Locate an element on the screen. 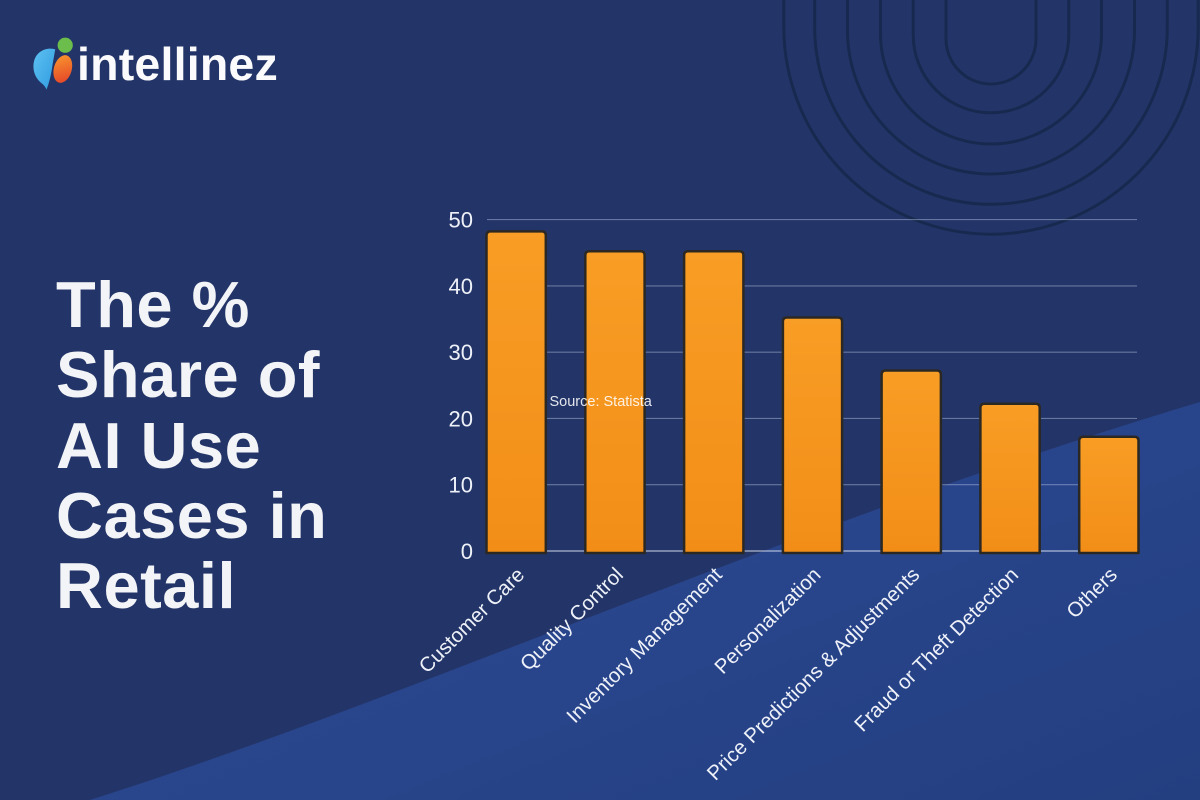 Image resolution: width=1200 pixels, height=800 pixels. svg-text: 0 is located at coordinates (467, 551).